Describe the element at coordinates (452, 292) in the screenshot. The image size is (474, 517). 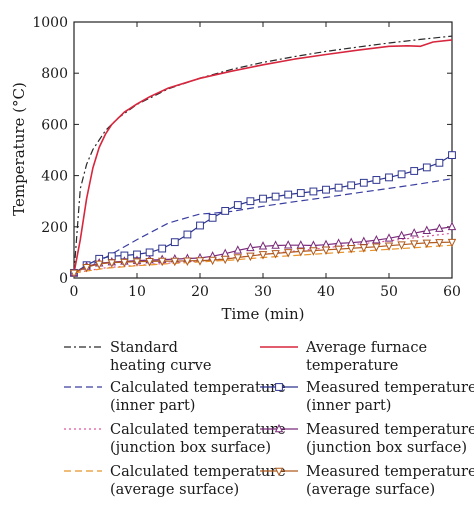
I see `x-tick-label: 60` at that location.